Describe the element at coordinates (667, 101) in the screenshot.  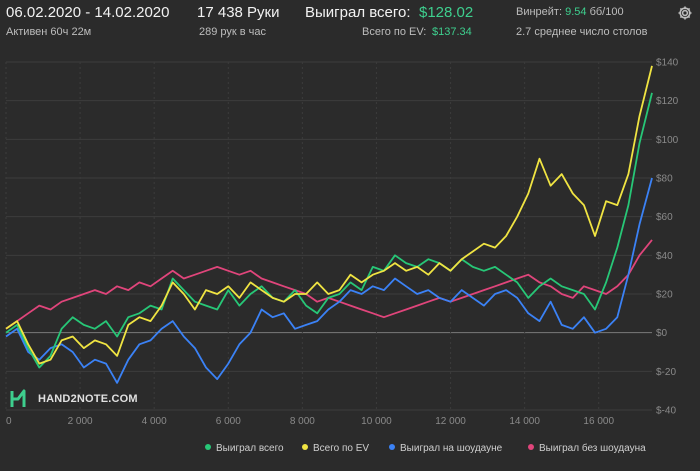
I see `y-tick-label: $120` at that location.